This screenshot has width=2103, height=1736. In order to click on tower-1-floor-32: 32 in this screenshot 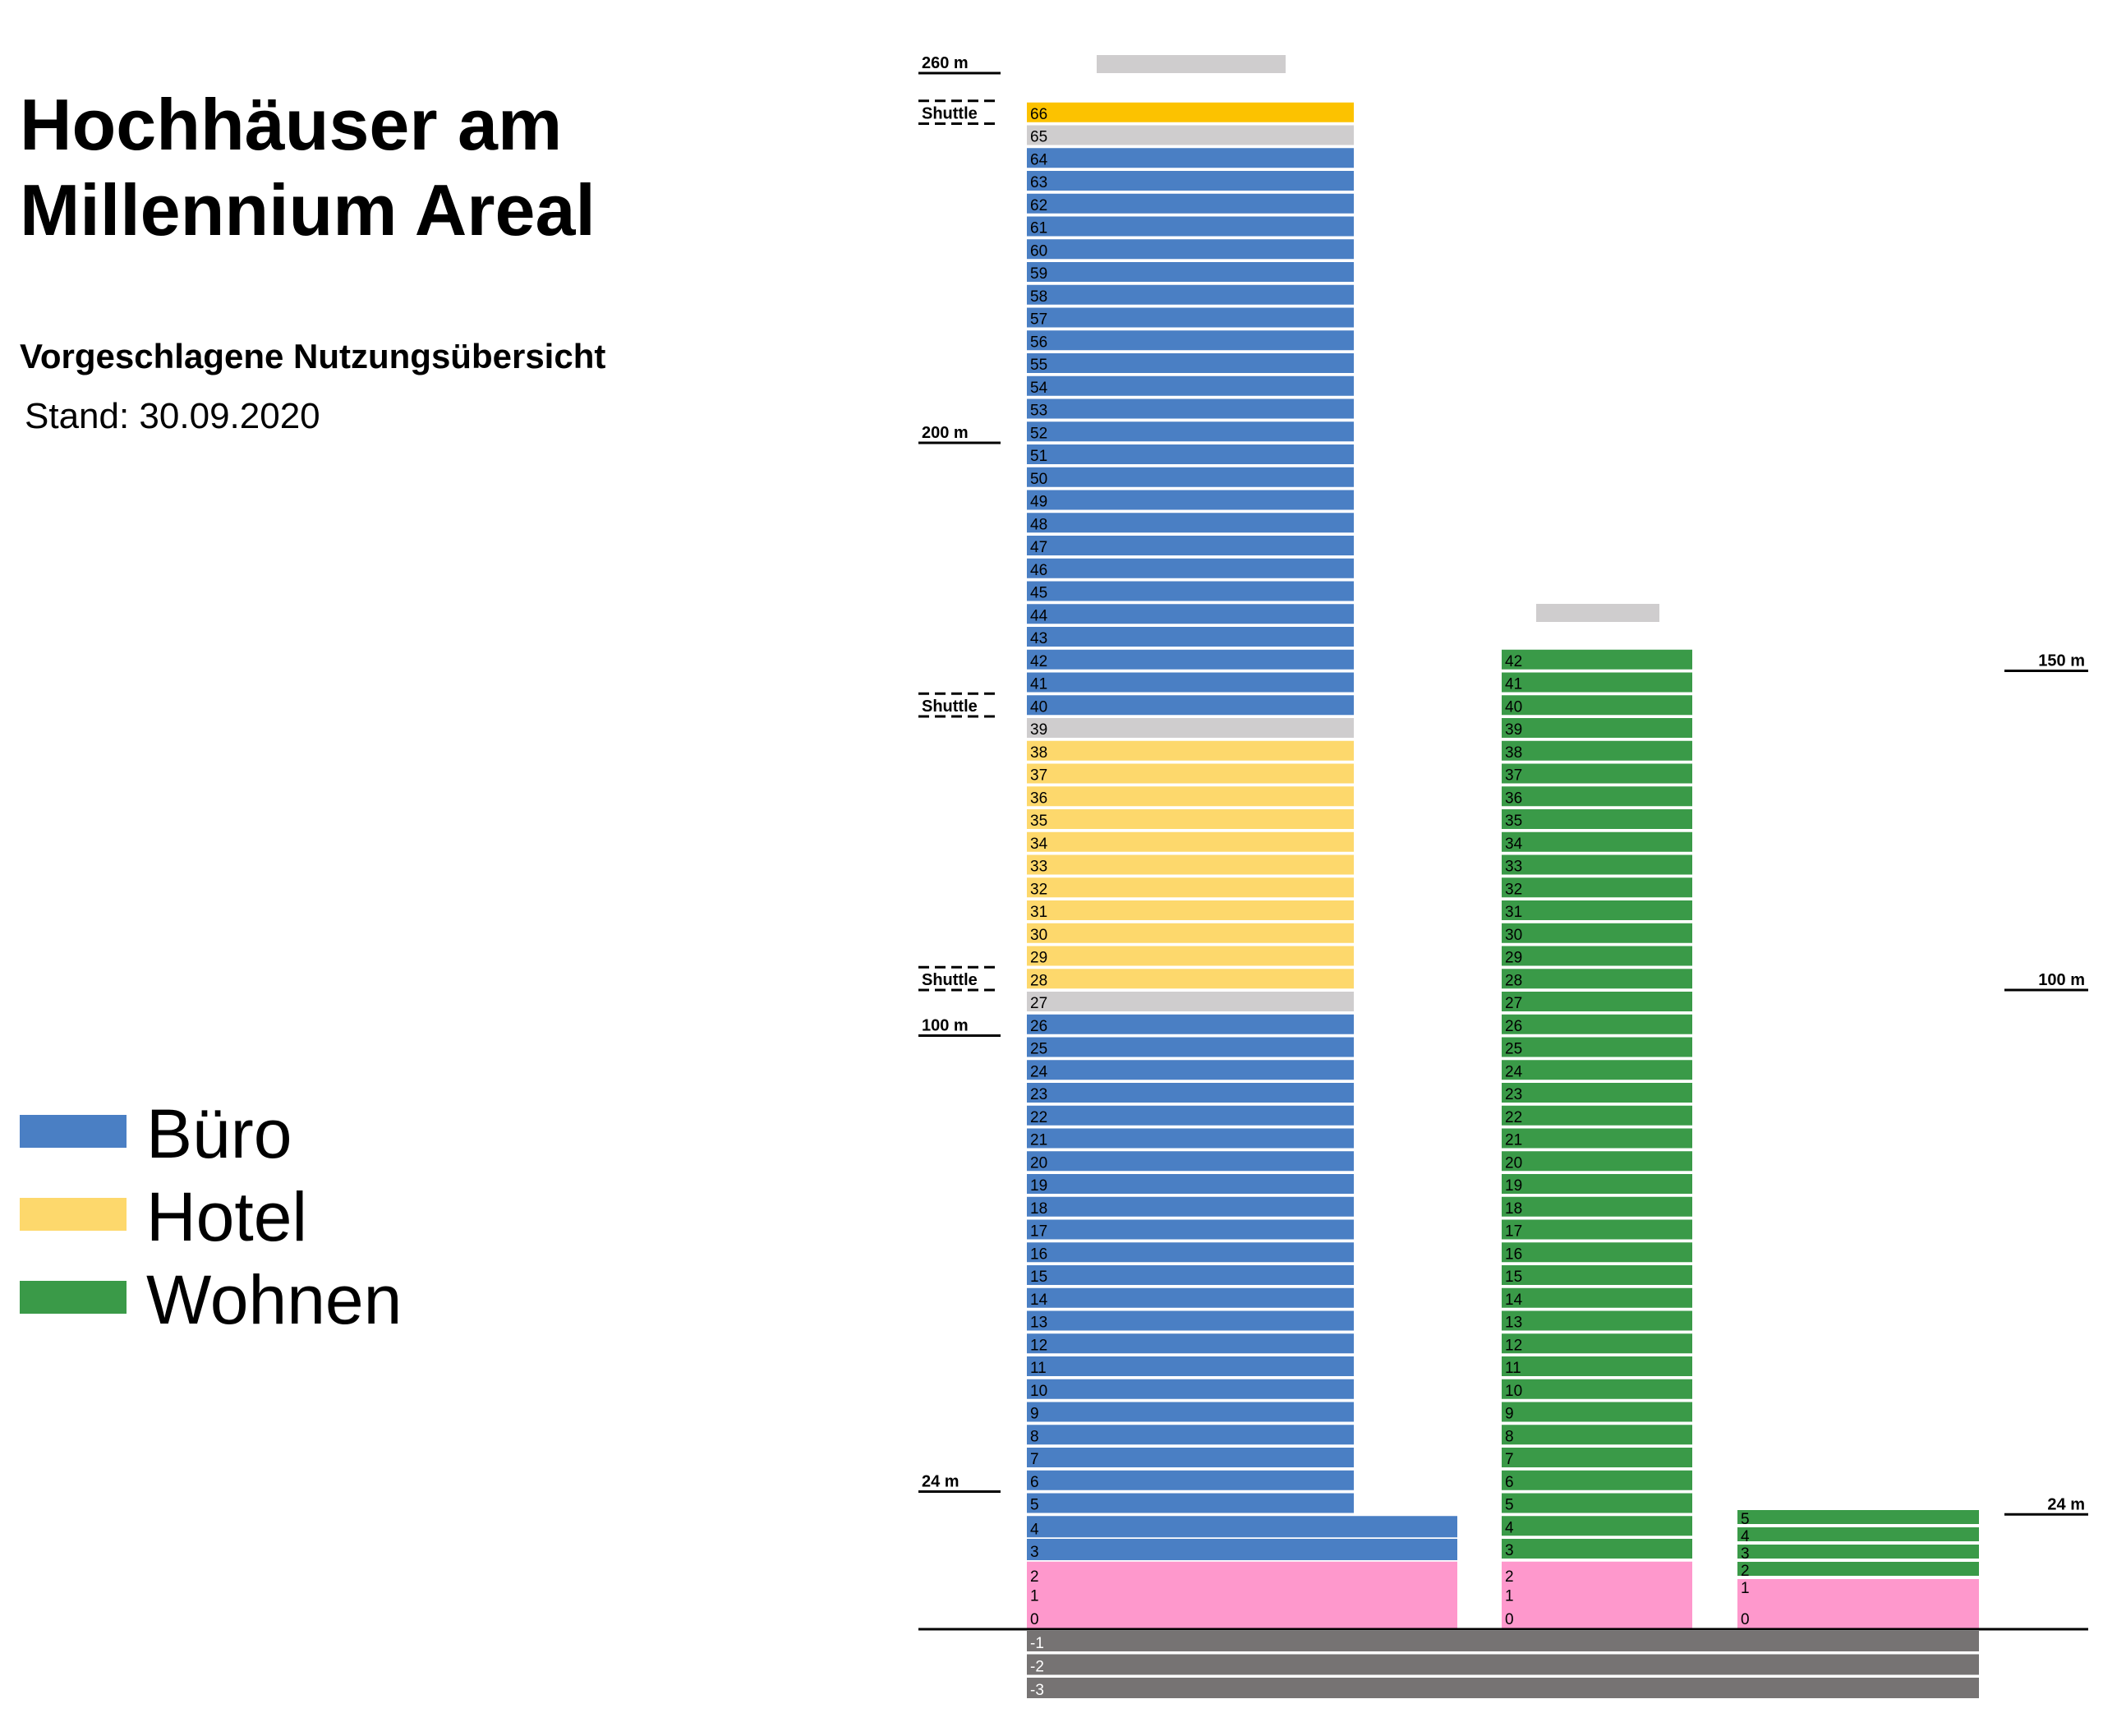, I will do `click(1190, 888)`.